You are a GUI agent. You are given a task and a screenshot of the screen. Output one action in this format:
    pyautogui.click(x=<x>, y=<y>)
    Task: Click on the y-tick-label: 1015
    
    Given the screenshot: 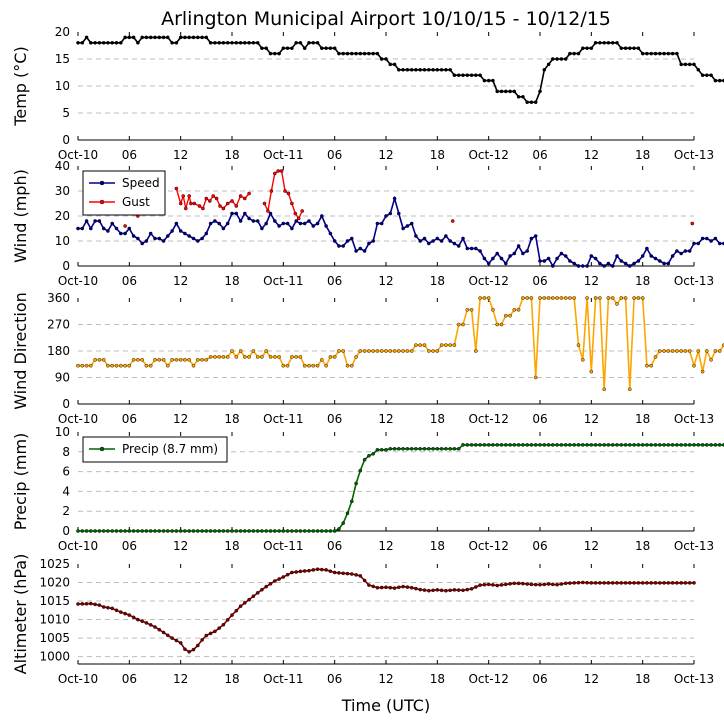 What is the action you would take?
    pyautogui.click(x=54, y=601)
    